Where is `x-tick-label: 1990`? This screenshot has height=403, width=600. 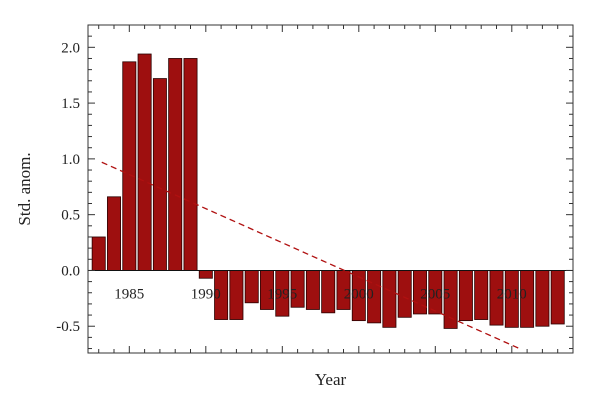
x-tick-label: 1990 is located at coordinates (206, 294).